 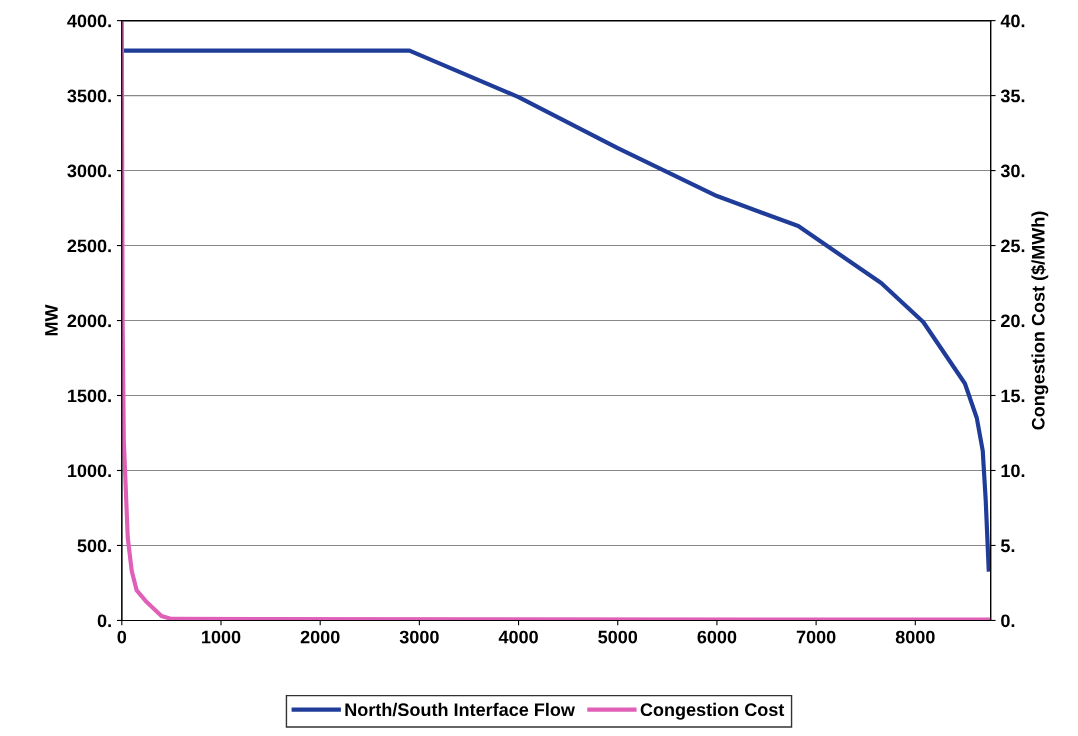 I want to click on y2-tick-label: 20., so click(x=1013, y=321).